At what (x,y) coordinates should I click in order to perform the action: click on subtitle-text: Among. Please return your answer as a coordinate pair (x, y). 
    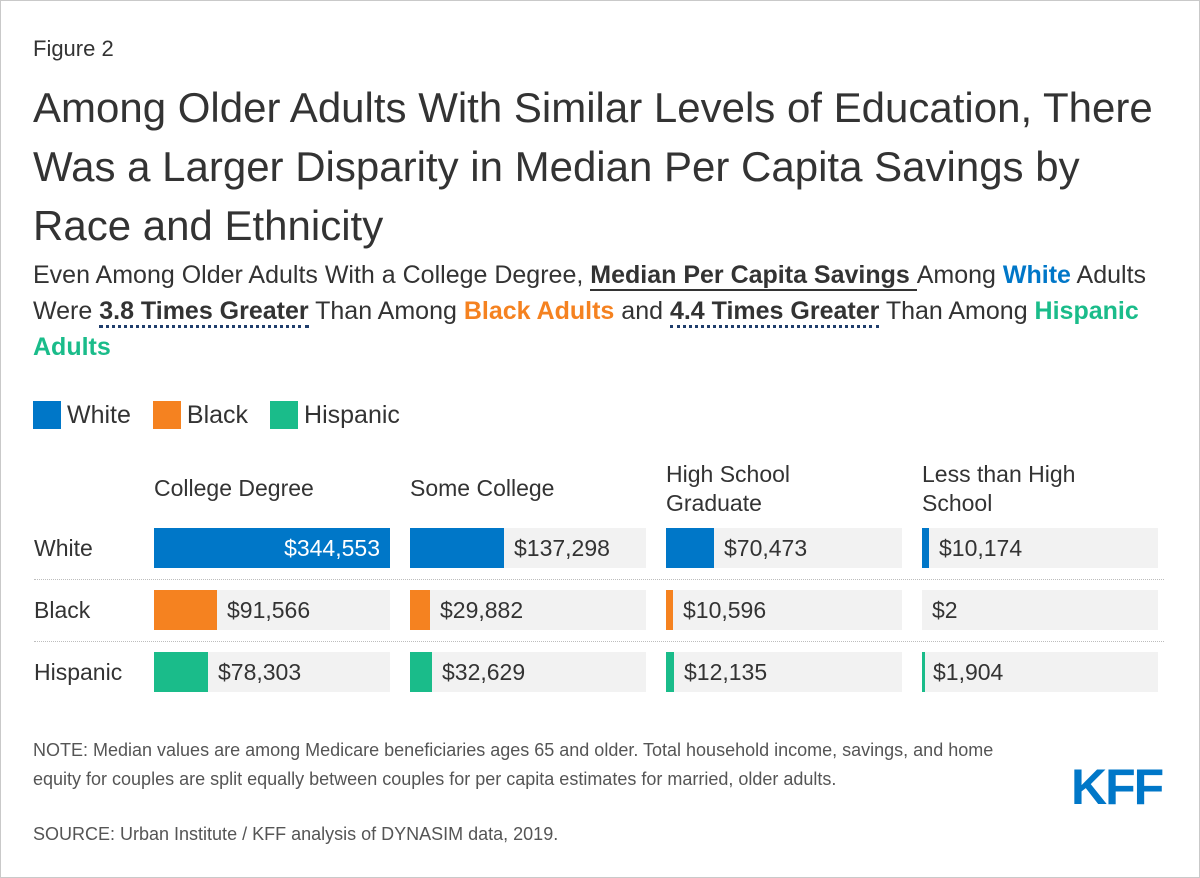
    Looking at the image, I should click on (959, 275).